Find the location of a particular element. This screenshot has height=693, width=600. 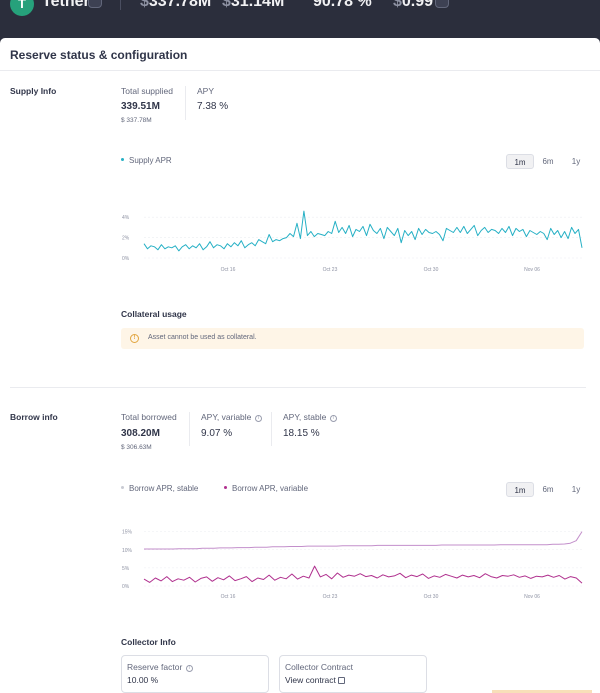

view-contract-link: View contract is located at coordinates (315, 680).